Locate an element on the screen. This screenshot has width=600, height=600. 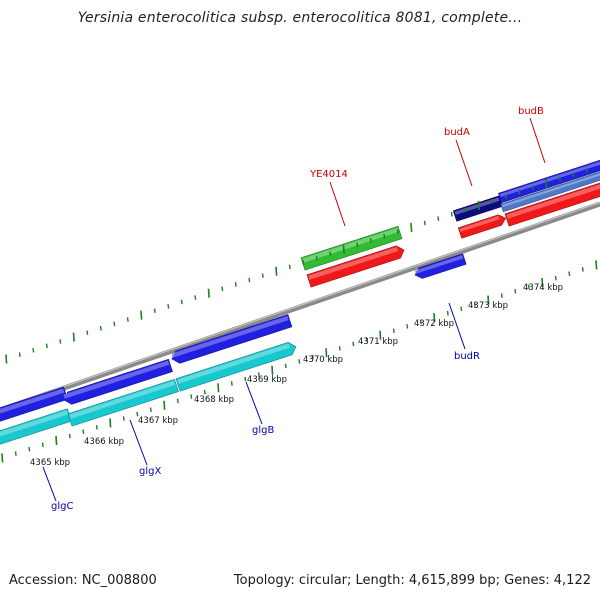
tick-label: 4367 kbp is located at coordinates (158, 421).